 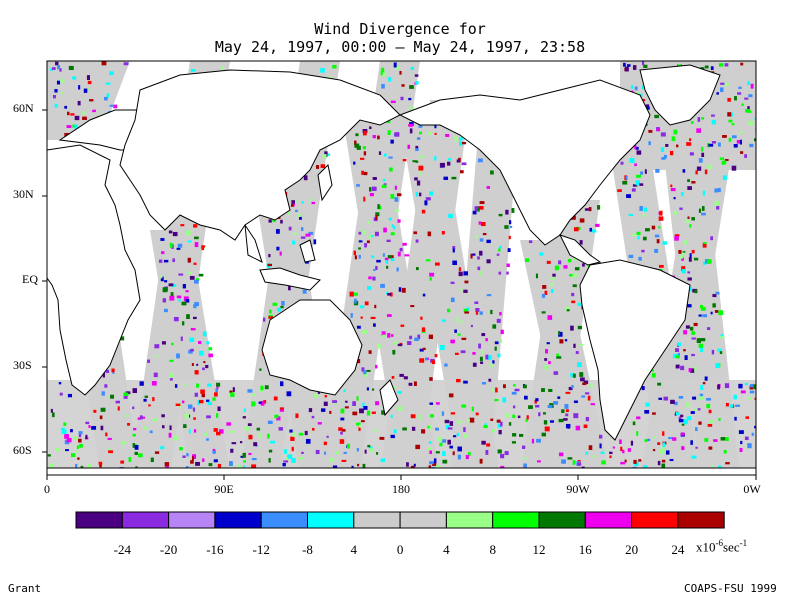 What do you see at coordinates (585, 549) in the screenshot?
I see `colorbar-tick-label: 16` at bounding box center [585, 549].